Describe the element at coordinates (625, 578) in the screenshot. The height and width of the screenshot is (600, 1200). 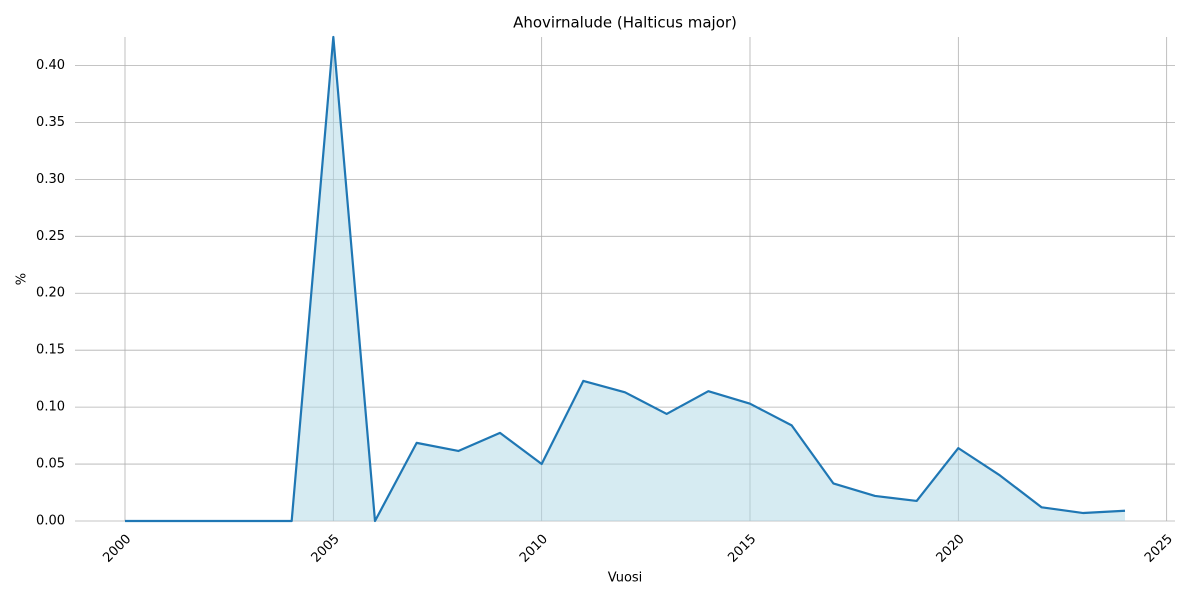
I see `x-axis-label: Vuosi` at that location.